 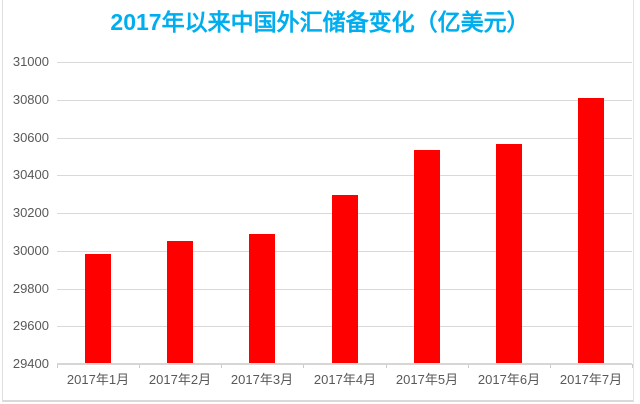 I want to click on x-axis-tick-label: 2017年3月, so click(x=262, y=379).